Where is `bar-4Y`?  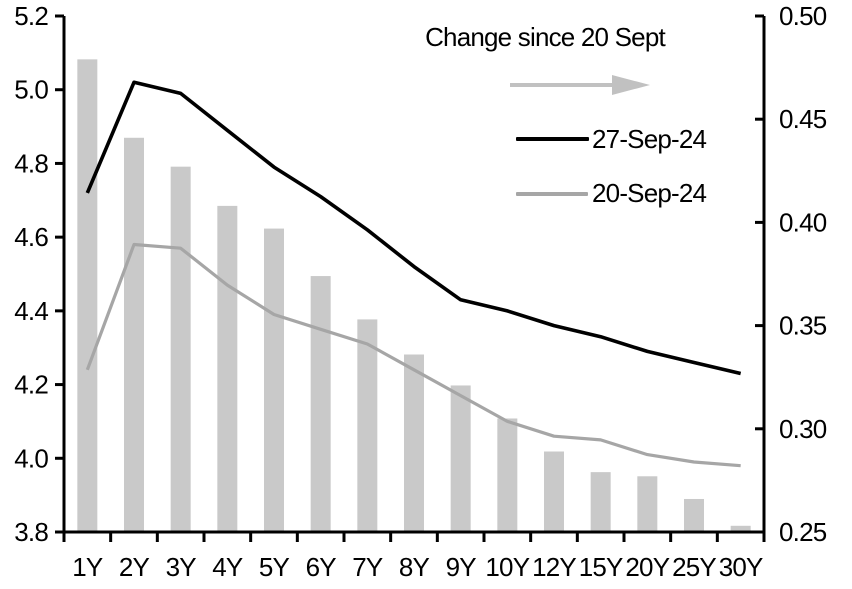 bar-4Y is located at coordinates (227, 368).